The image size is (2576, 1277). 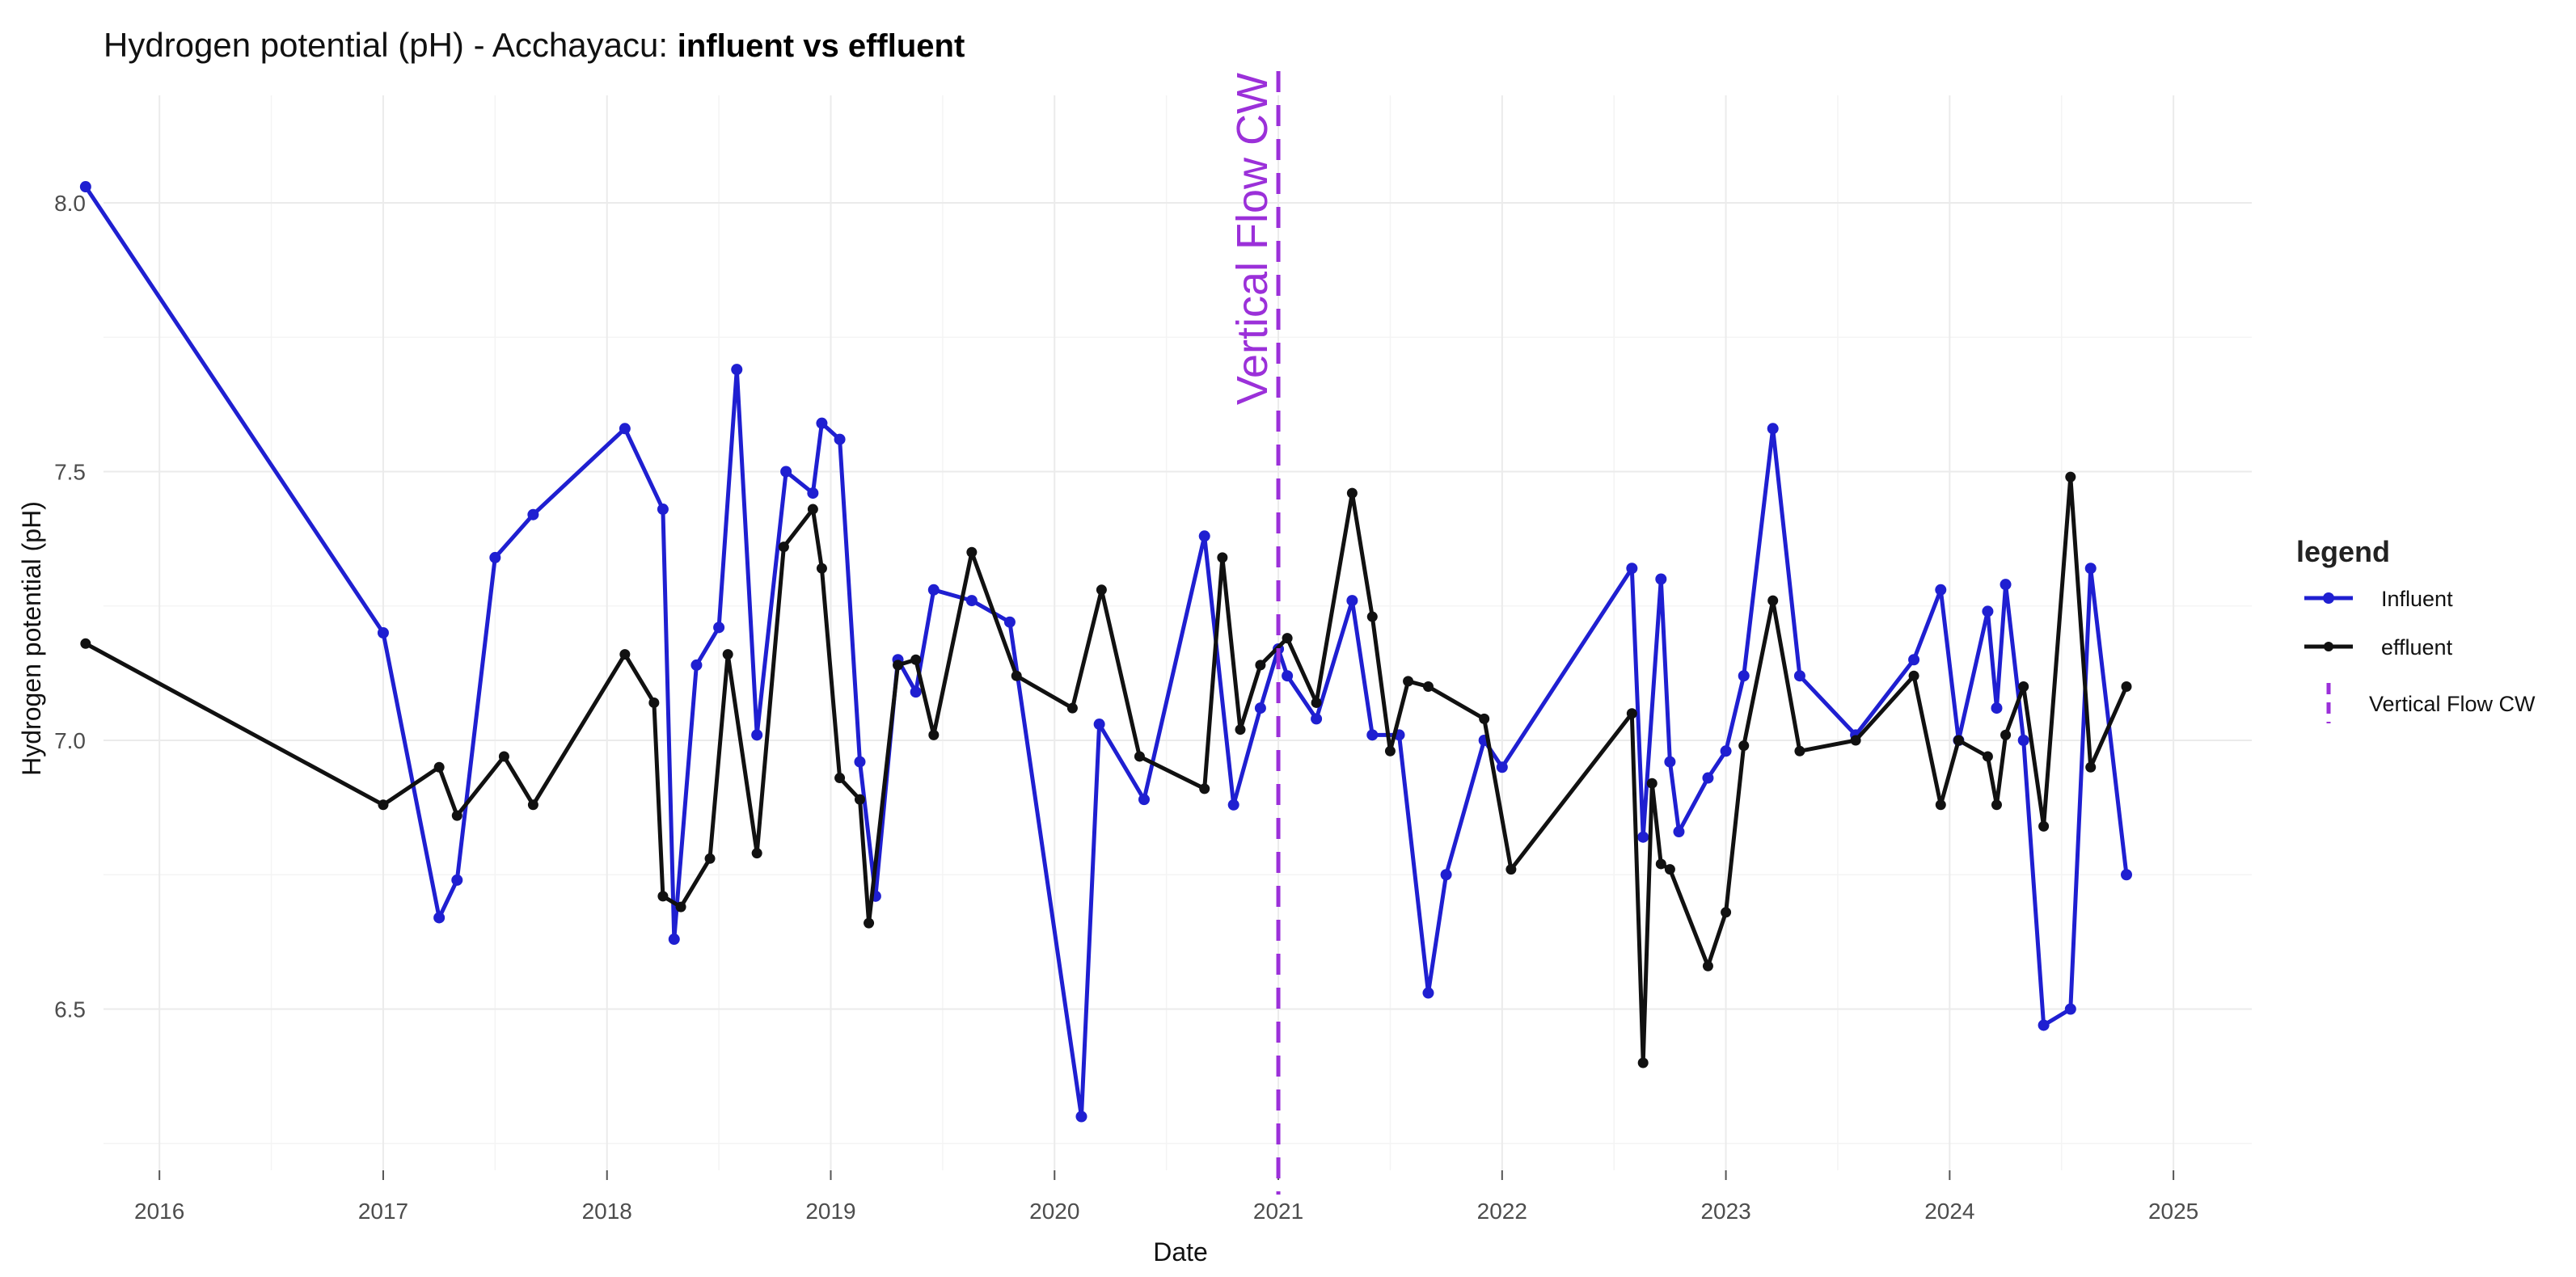 I want to click on y-axis-title: Hydrogen potential (pH), so click(x=31, y=638).